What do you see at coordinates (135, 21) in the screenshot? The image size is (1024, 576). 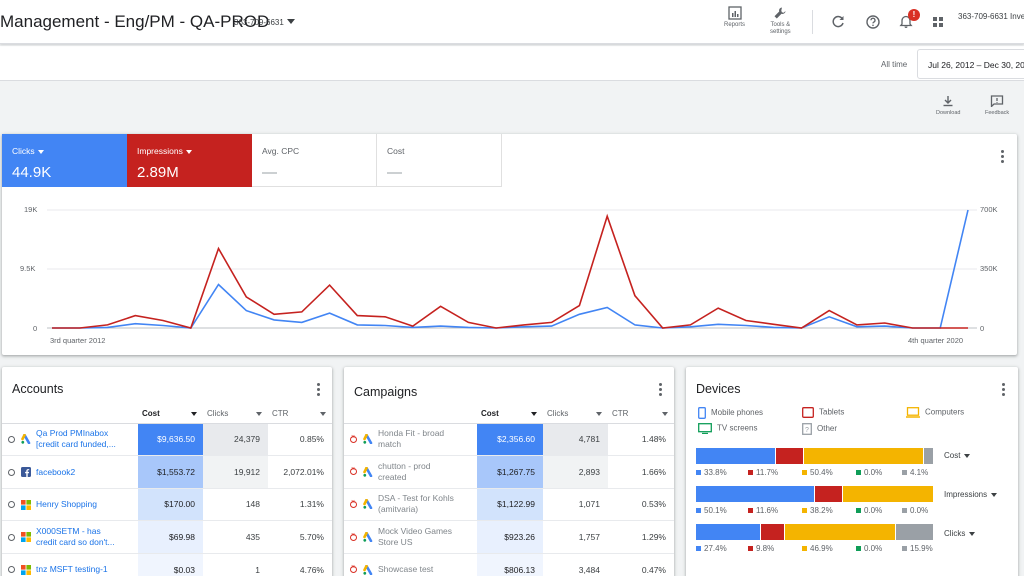 I see `account-title: Management - Eng/PM - QA-PROD` at bounding box center [135, 21].